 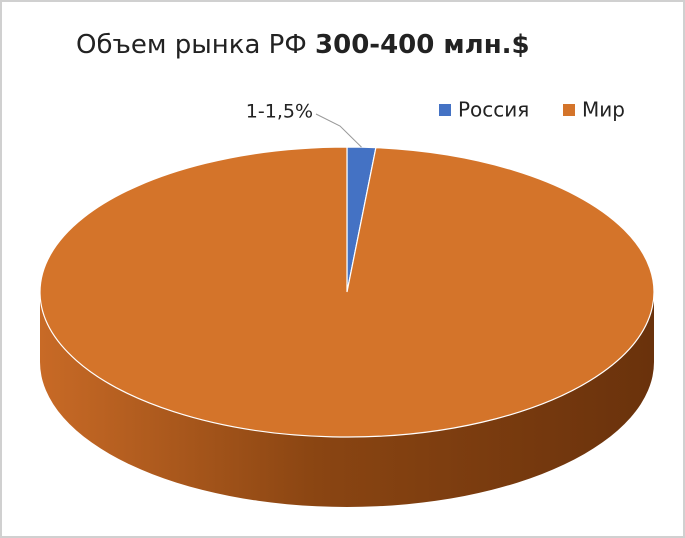 I want to click on legend-label: Мир, so click(x=603, y=110).